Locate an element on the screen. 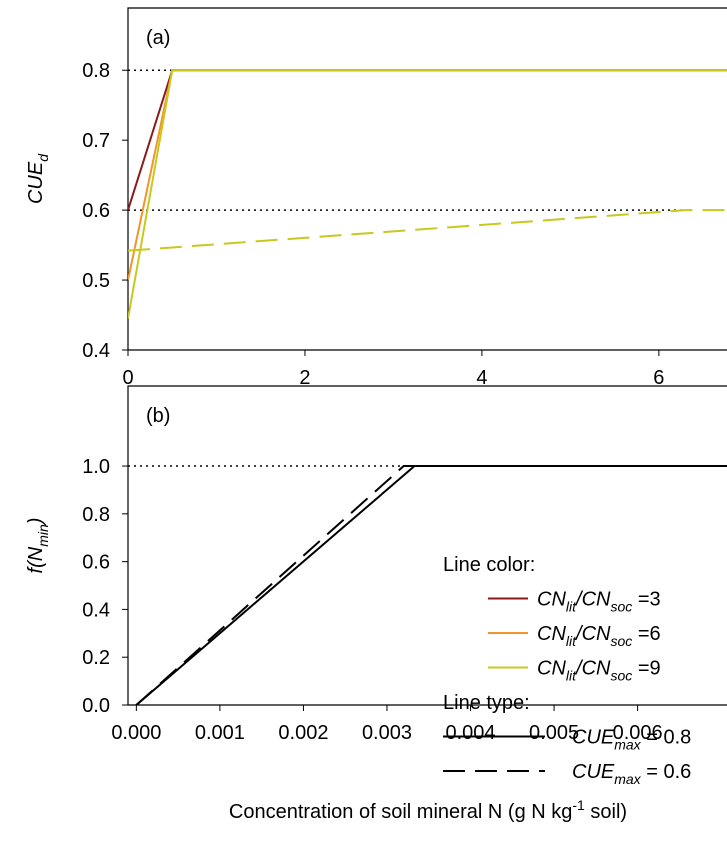 This screenshot has width=727, height=864. text-part: f(N is located at coordinates (36, 559).